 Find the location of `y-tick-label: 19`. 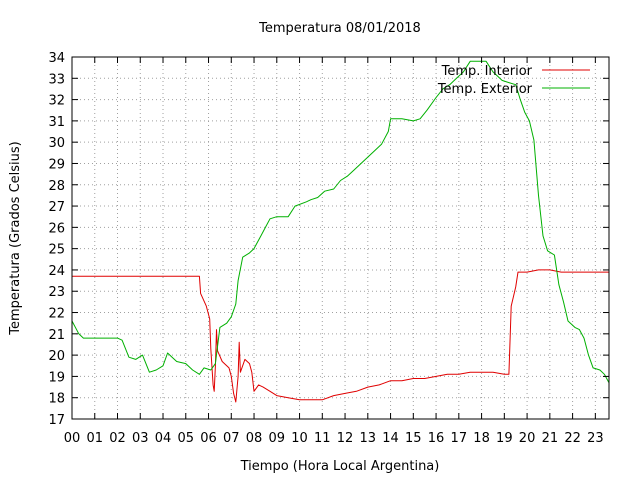

y-tick-label: 19 is located at coordinates (56, 377).